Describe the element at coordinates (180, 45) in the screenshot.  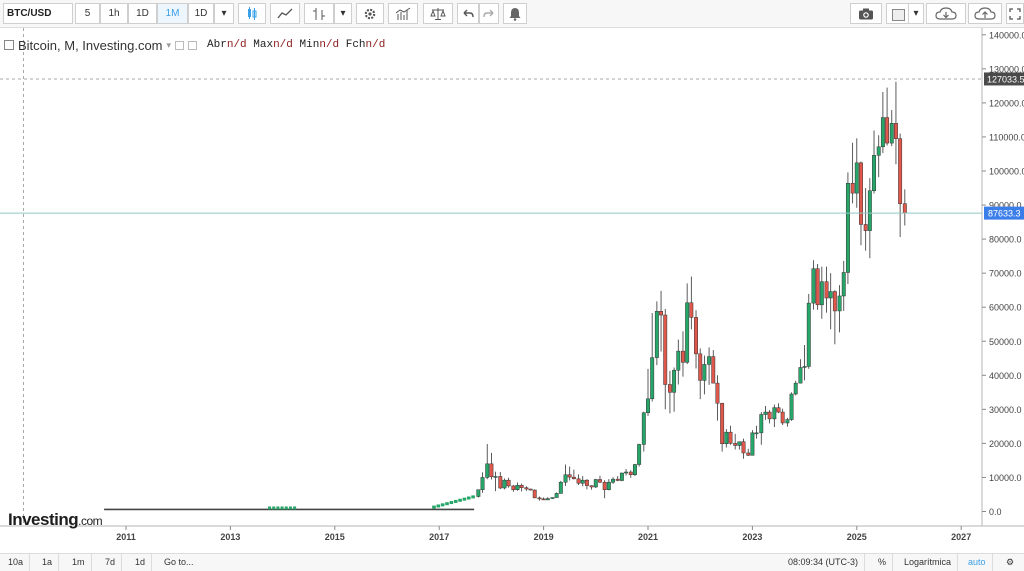
I see `settings-square-icon` at that location.